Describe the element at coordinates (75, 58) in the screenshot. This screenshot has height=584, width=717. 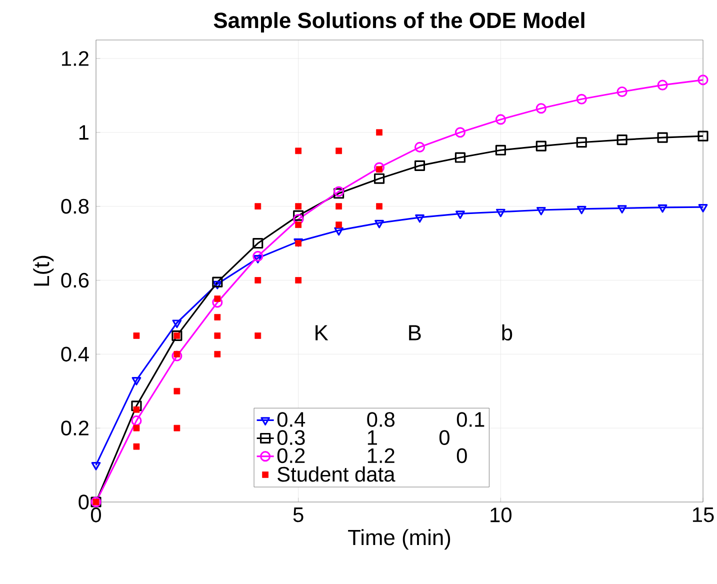
I see `y-tick-label: 1.2` at that location.